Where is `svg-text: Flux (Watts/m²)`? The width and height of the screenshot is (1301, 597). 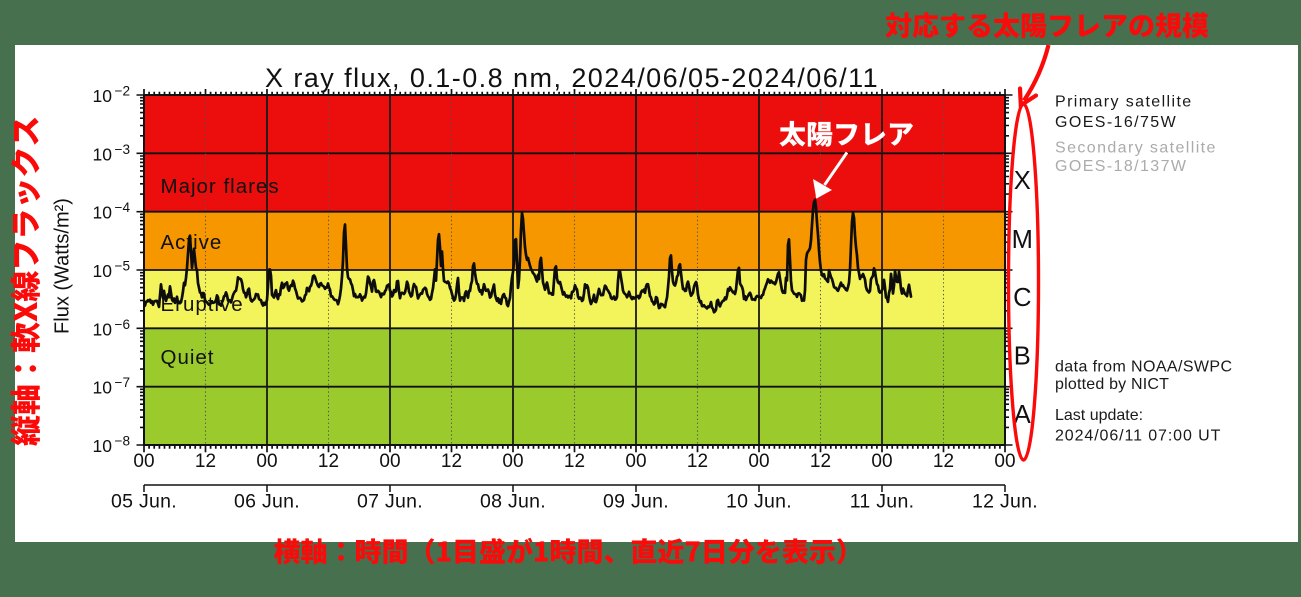 svg-text: Flux (Watts/m²) is located at coordinates (63, 266).